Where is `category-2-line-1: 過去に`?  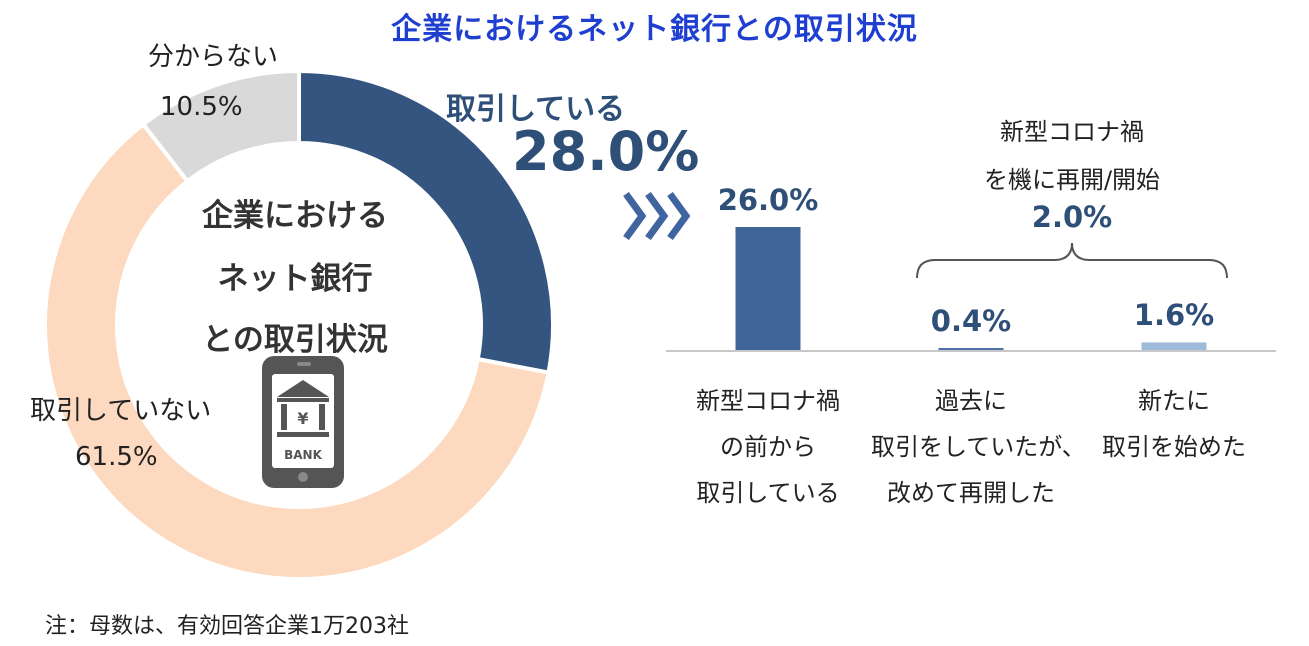 category-2-line-1: 過去に is located at coordinates (971, 401).